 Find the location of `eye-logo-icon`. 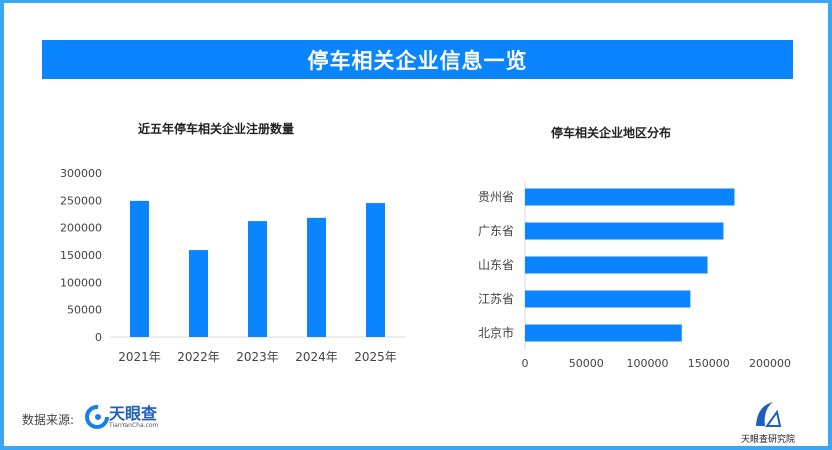

eye-logo-icon is located at coordinates (97, 417).